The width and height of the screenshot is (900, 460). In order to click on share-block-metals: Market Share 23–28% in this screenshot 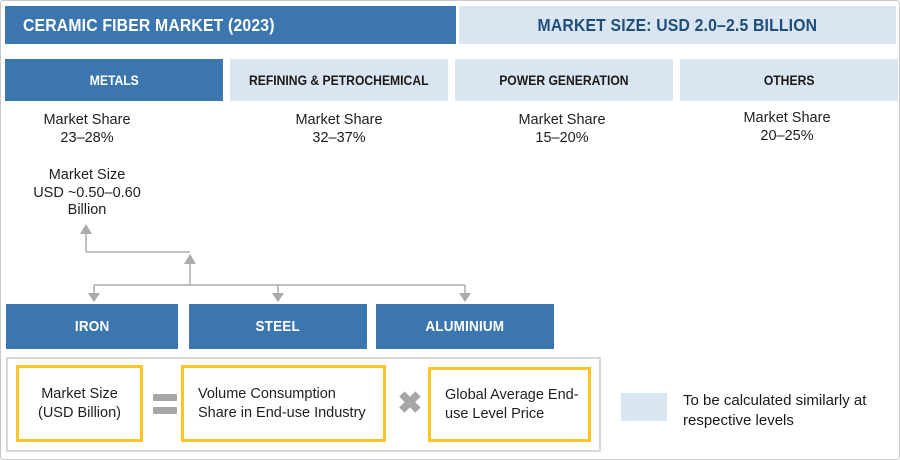, I will do `click(89, 129)`.